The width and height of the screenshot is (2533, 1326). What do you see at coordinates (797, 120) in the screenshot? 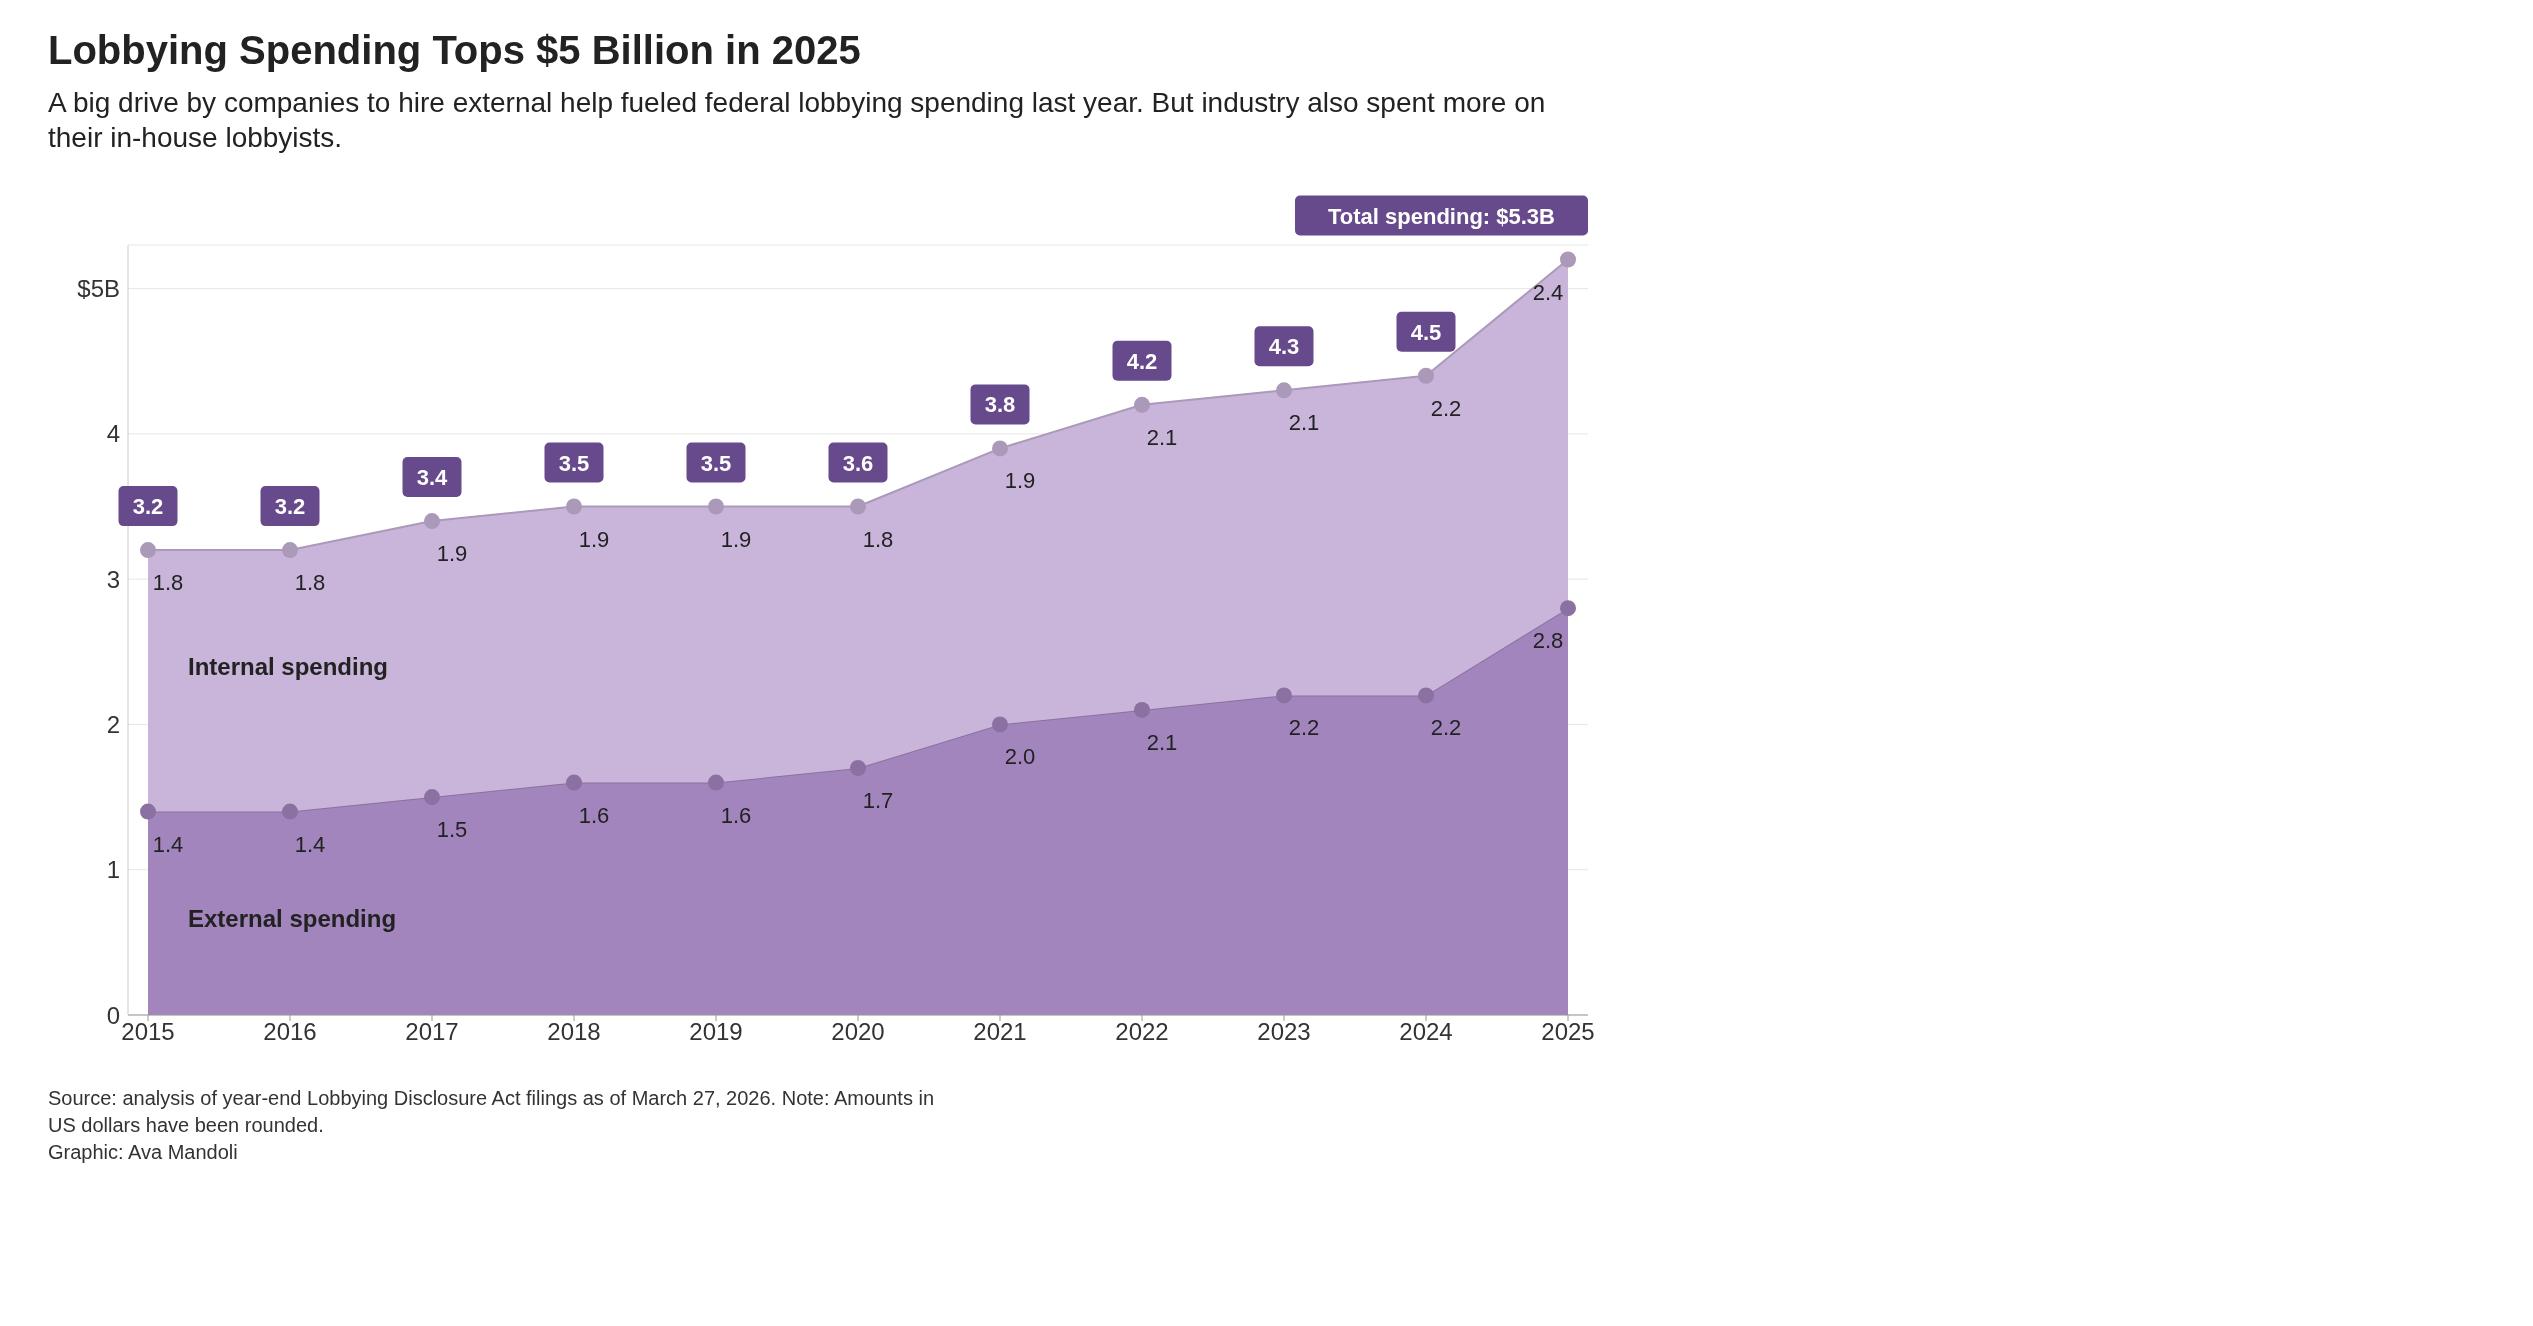
I see `chart-subtitle: A big drive by companies to hire external help fueled federal lobbying spending last year. But industry also spent more on their in-house lobbyists.` at bounding box center [797, 120].